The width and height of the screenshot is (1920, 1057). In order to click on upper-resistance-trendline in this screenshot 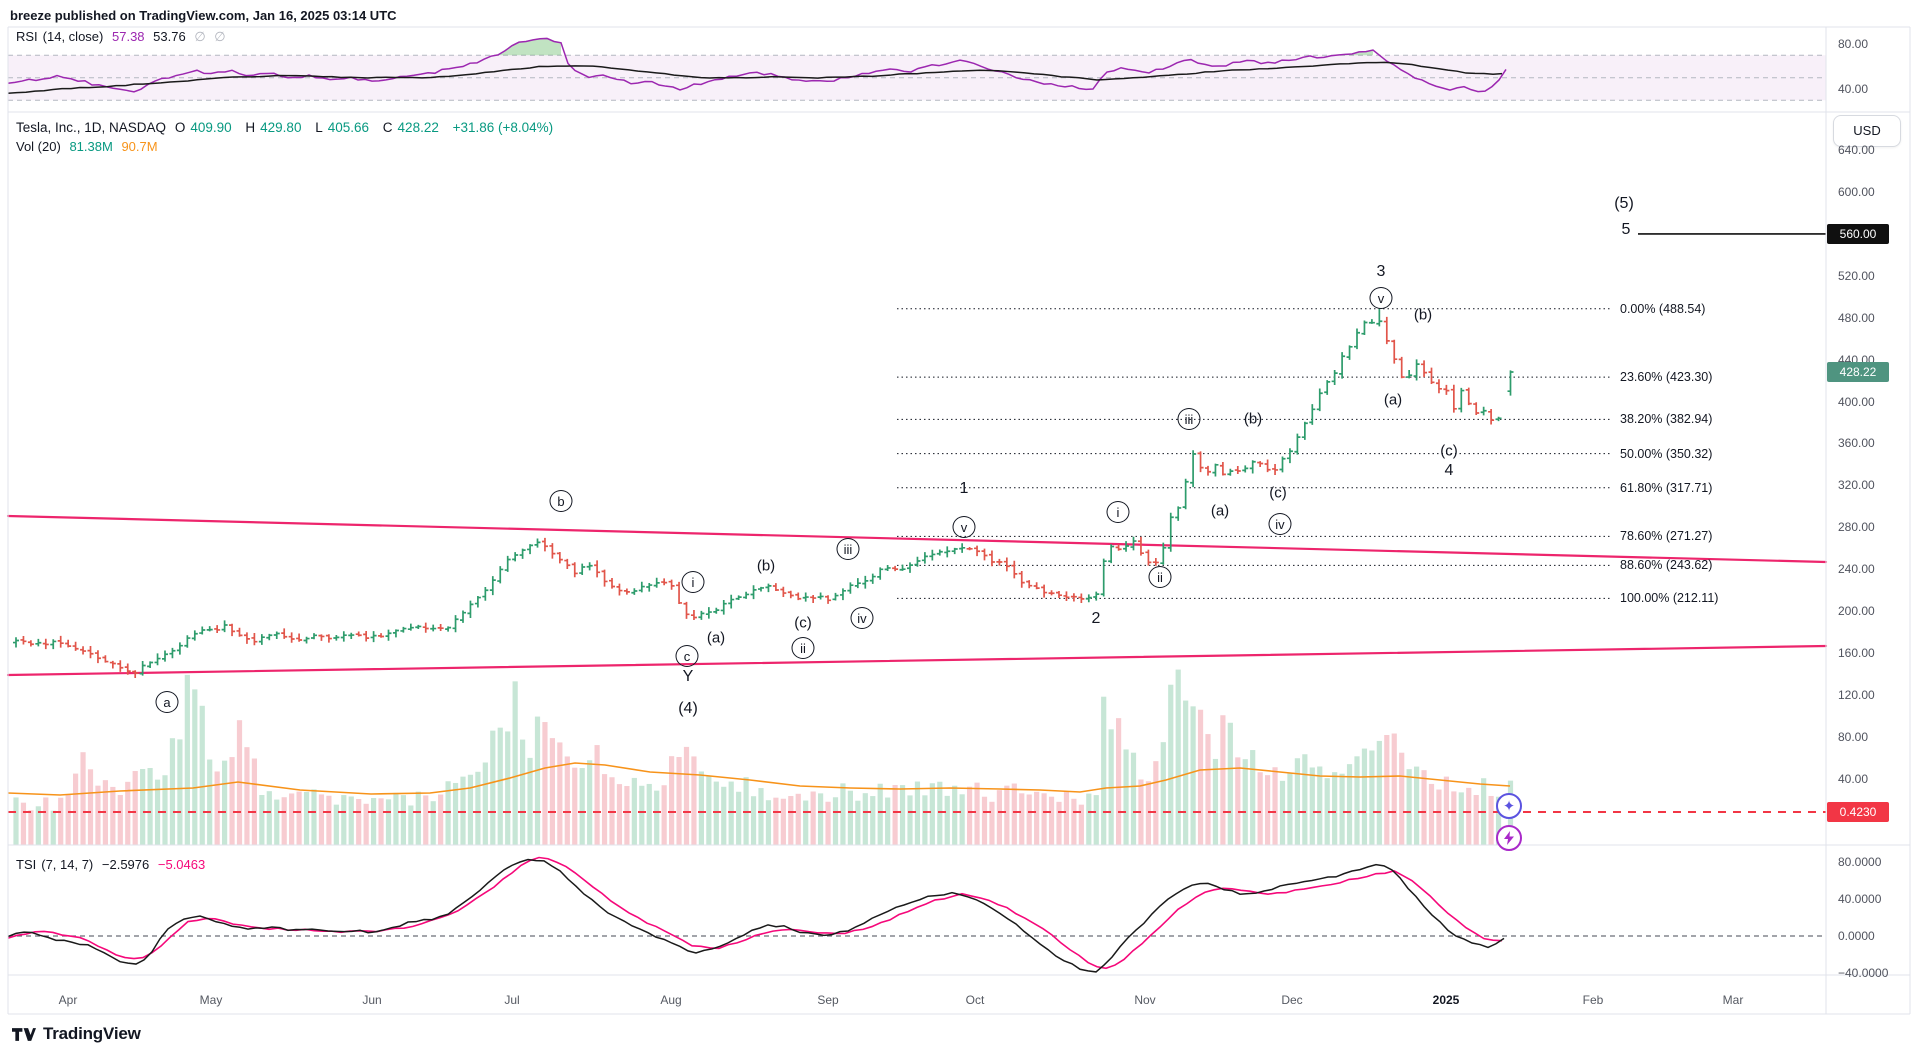, I will do `click(917, 539)`.